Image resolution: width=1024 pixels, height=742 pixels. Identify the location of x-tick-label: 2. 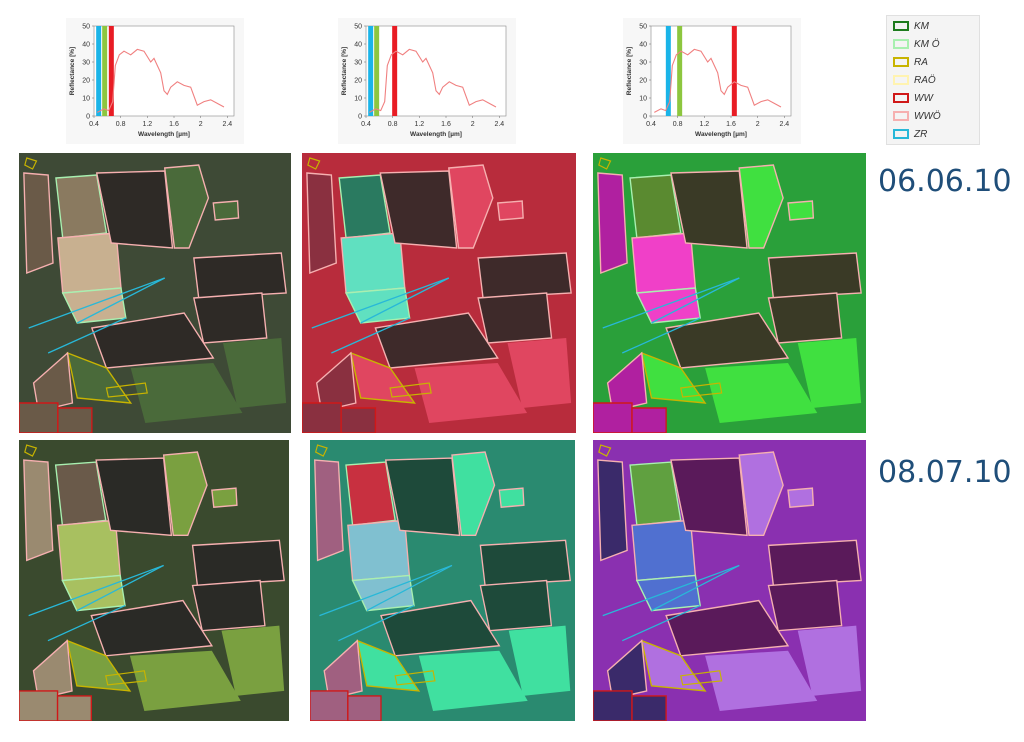
(473, 124).